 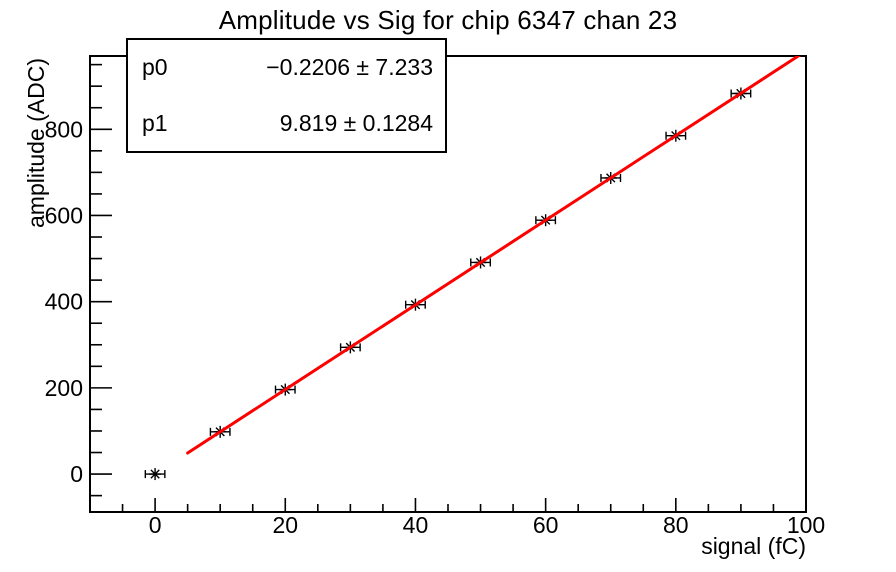 I want to click on stats-row-p1: p1 9.819 ± 0.1284, so click(x=286, y=123).